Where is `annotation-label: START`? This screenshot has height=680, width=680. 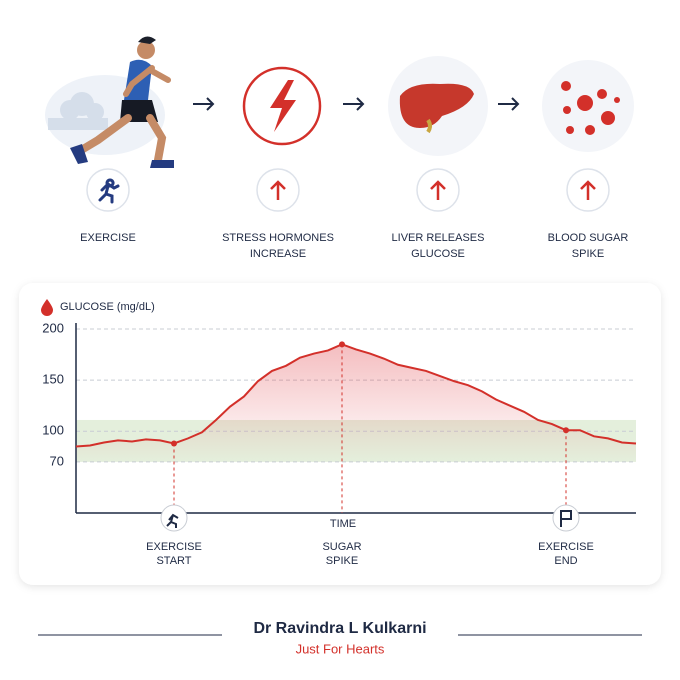
annotation-label: START is located at coordinates (173, 561).